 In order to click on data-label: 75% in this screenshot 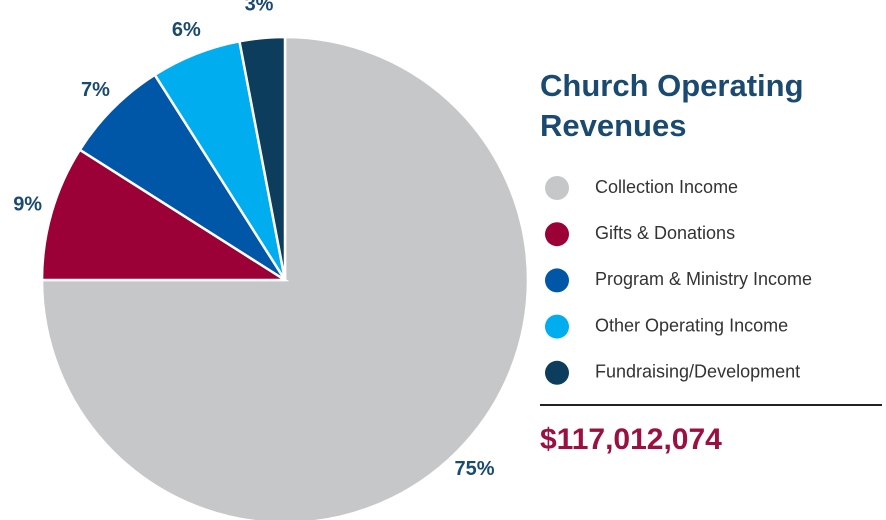, I will do `click(474, 469)`.